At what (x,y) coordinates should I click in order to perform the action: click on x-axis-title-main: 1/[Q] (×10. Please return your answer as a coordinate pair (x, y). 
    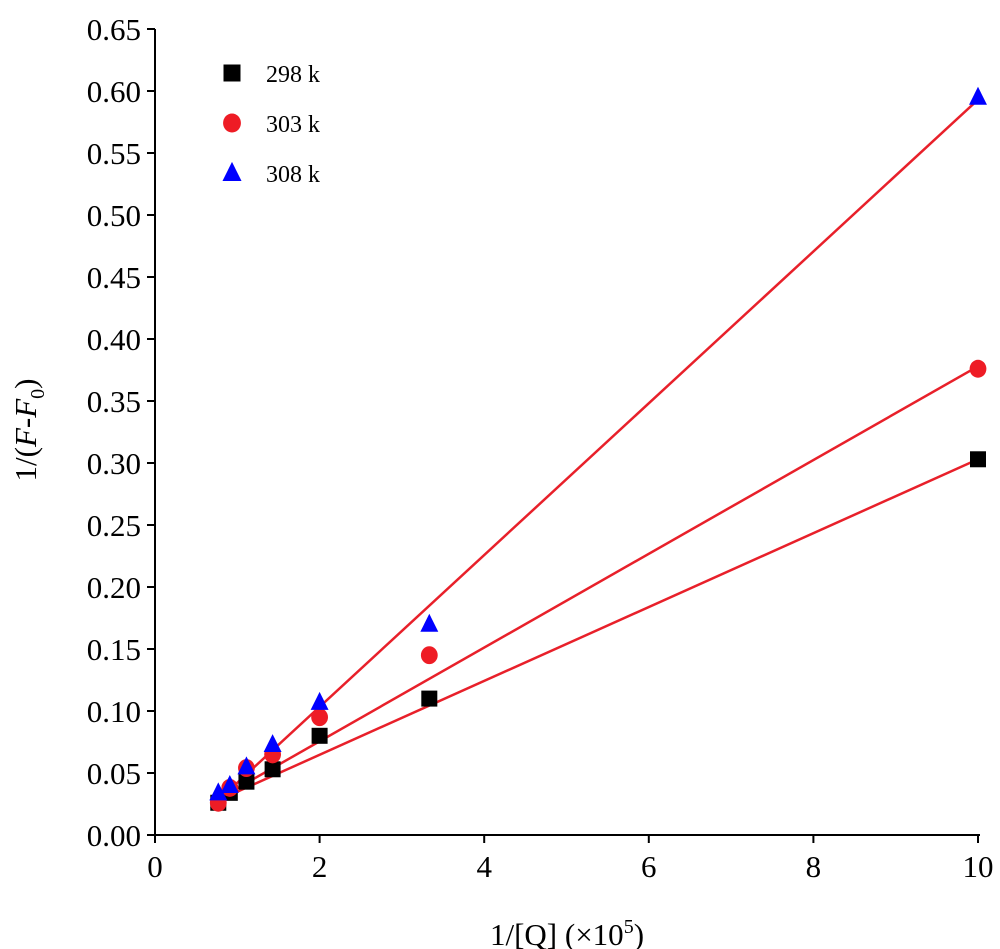
    Looking at the image, I should click on (557, 933).